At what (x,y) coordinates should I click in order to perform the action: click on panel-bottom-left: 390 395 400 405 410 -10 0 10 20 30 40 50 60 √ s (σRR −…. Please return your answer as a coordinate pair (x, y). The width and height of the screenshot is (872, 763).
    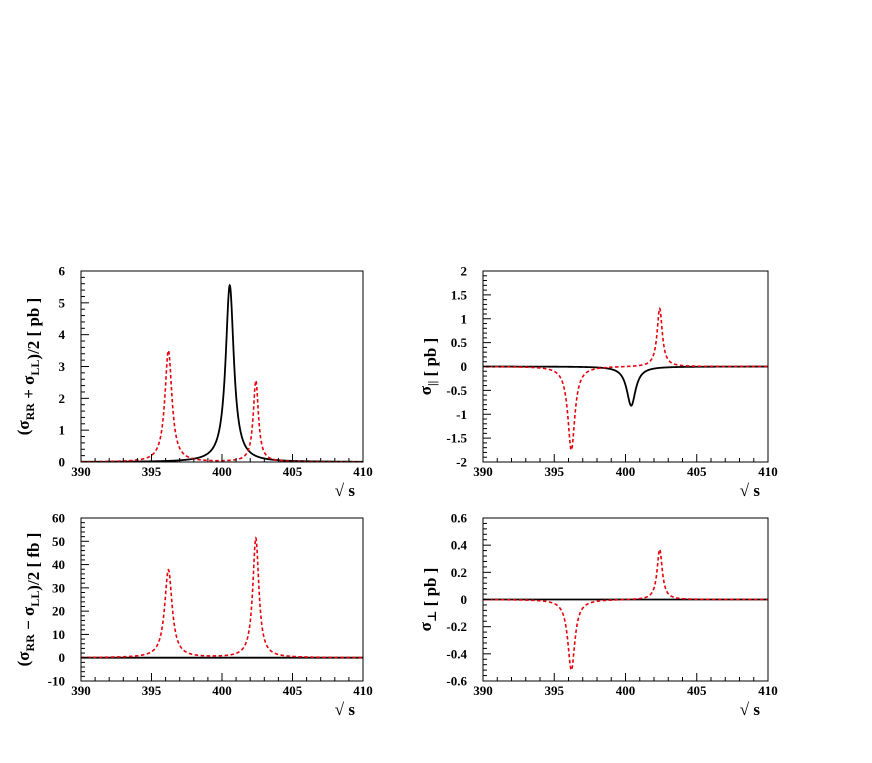
    Looking at the image, I should click on (193, 615).